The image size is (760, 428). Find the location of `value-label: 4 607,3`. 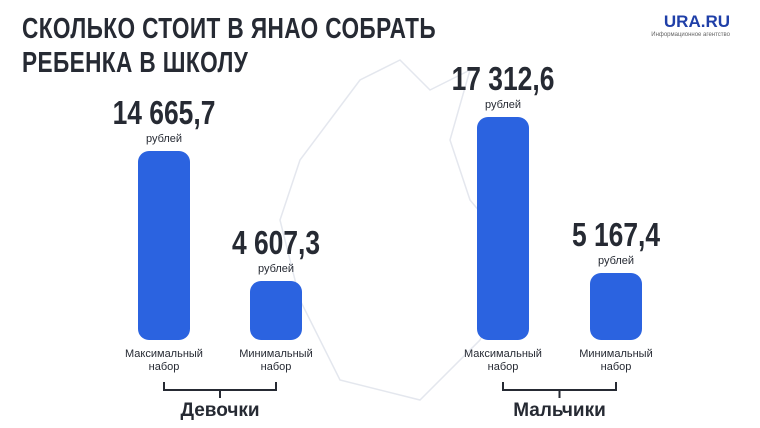

value-label: 4 607,3 is located at coordinates (276, 242).